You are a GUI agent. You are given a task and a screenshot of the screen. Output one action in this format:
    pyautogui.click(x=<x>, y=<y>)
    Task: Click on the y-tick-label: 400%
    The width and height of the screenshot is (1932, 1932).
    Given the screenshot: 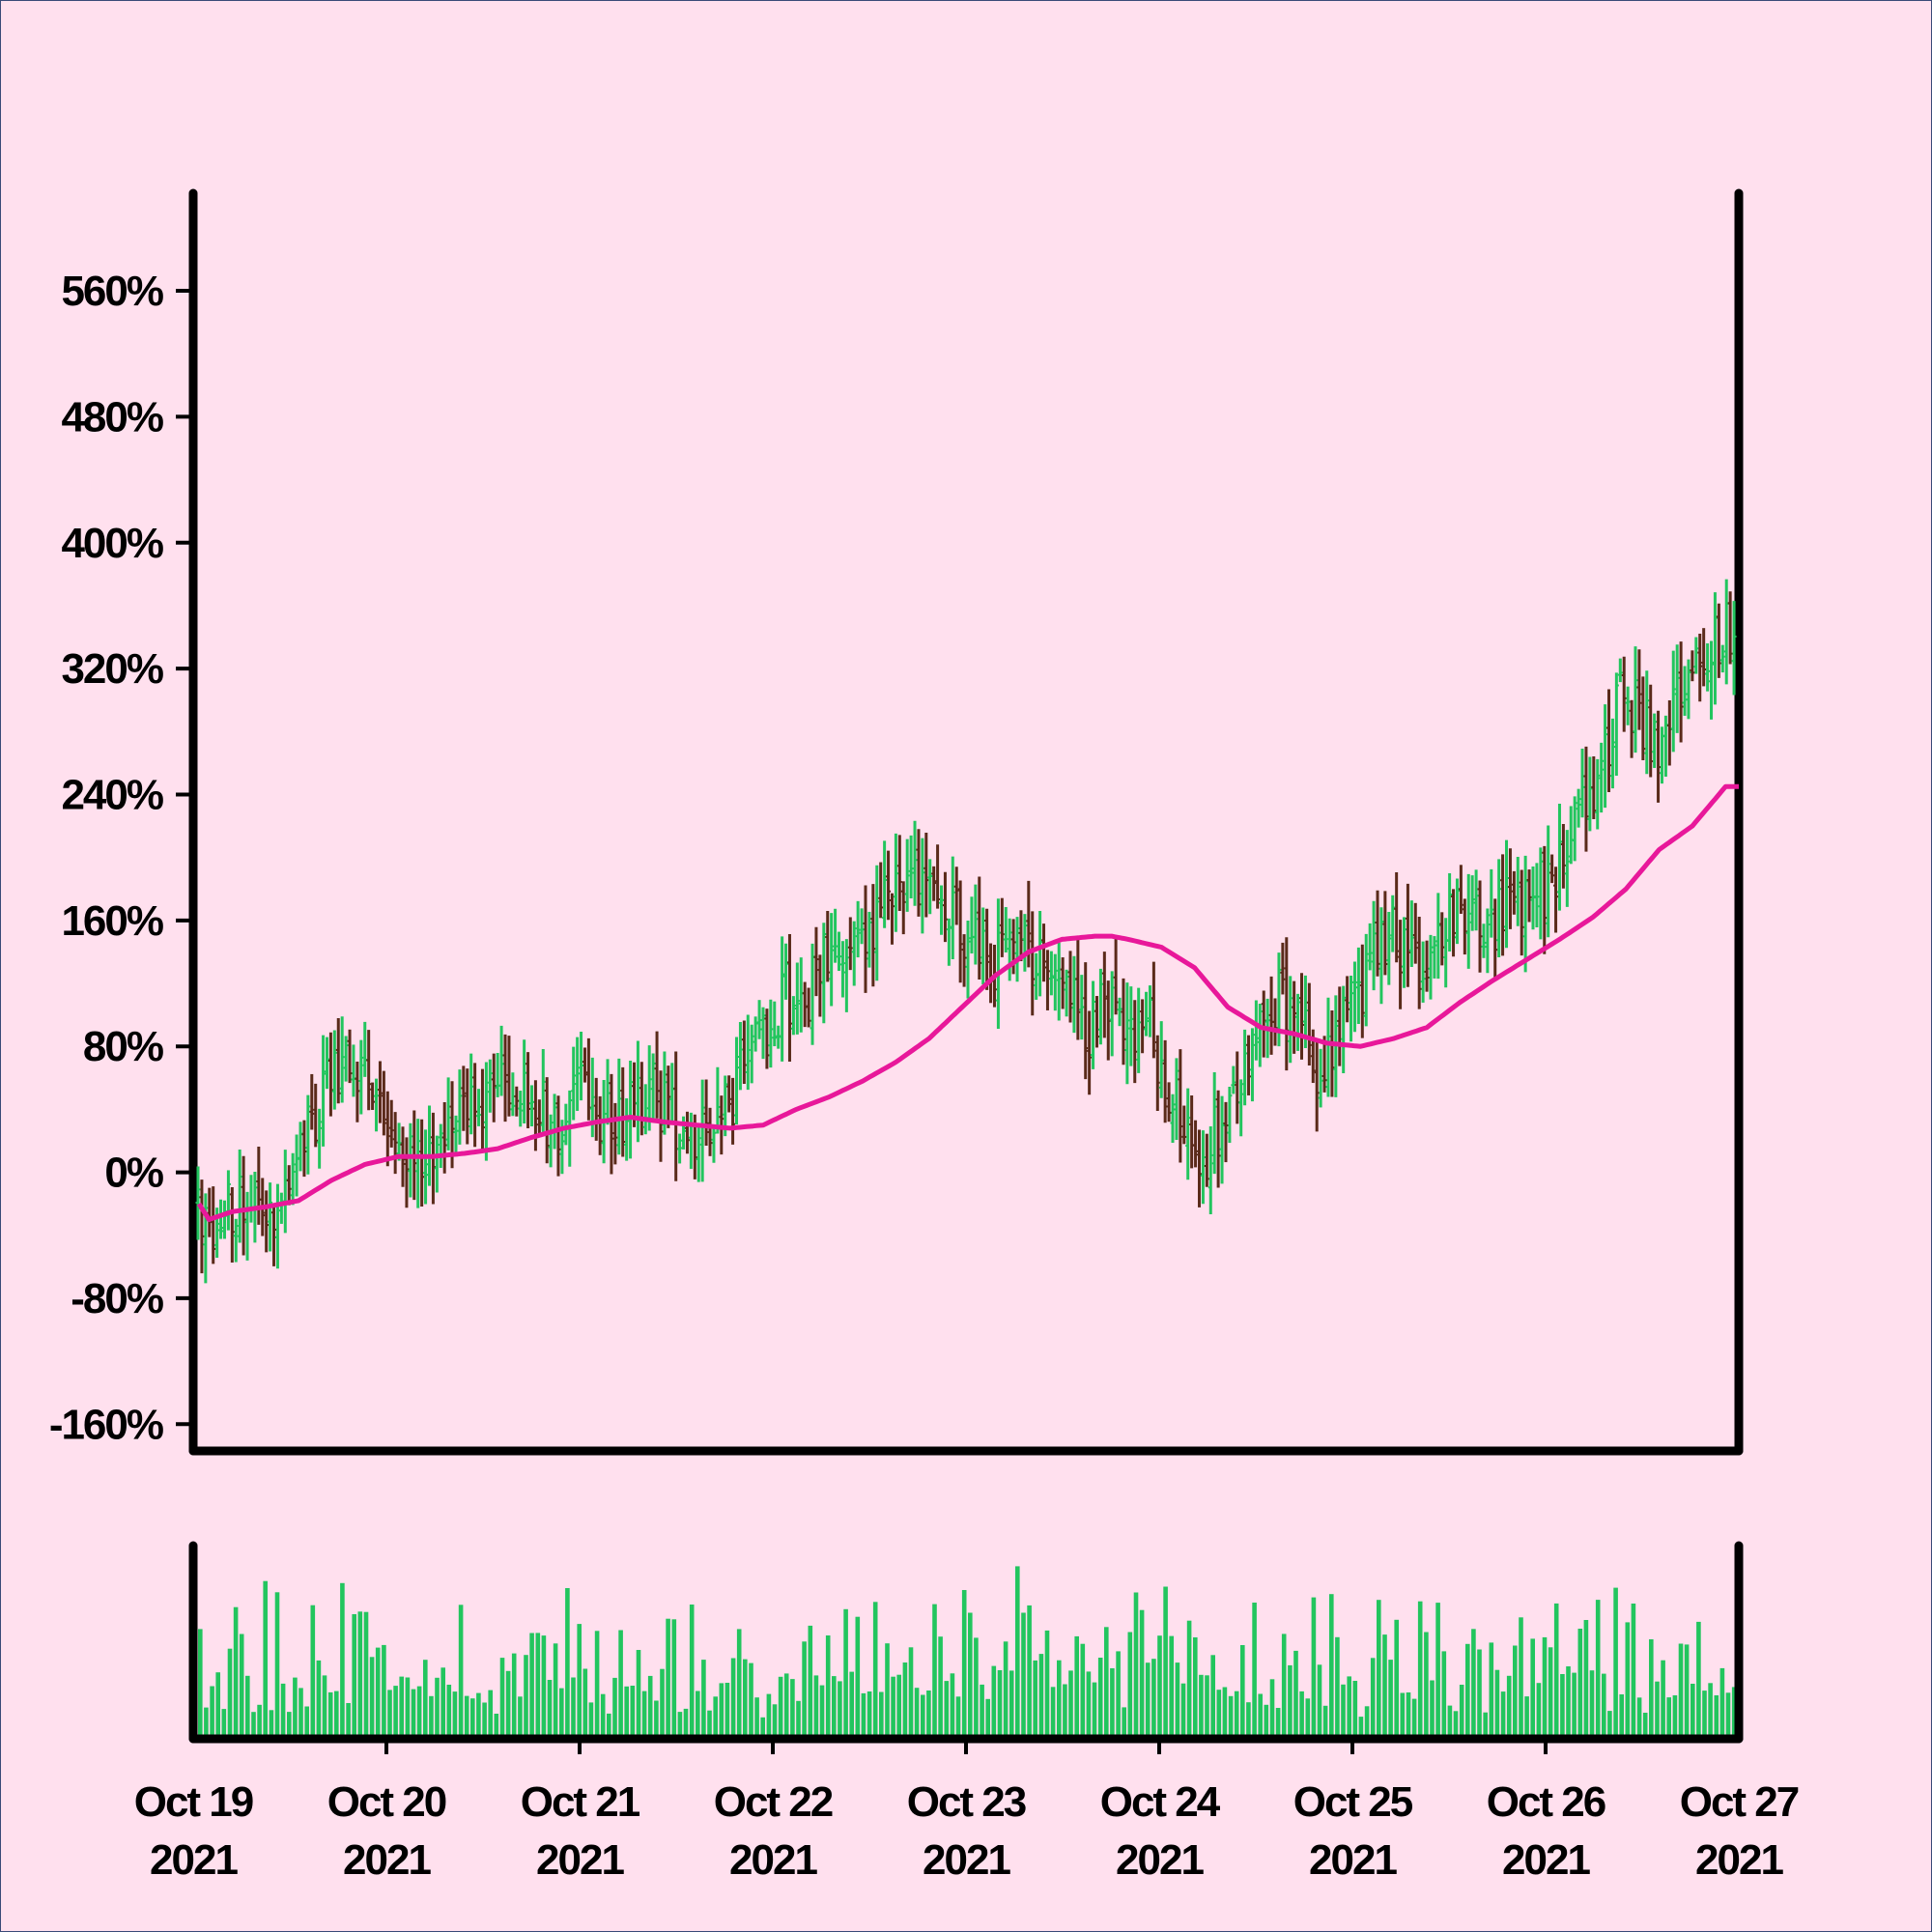 What is the action you would take?
    pyautogui.click(x=111, y=543)
    